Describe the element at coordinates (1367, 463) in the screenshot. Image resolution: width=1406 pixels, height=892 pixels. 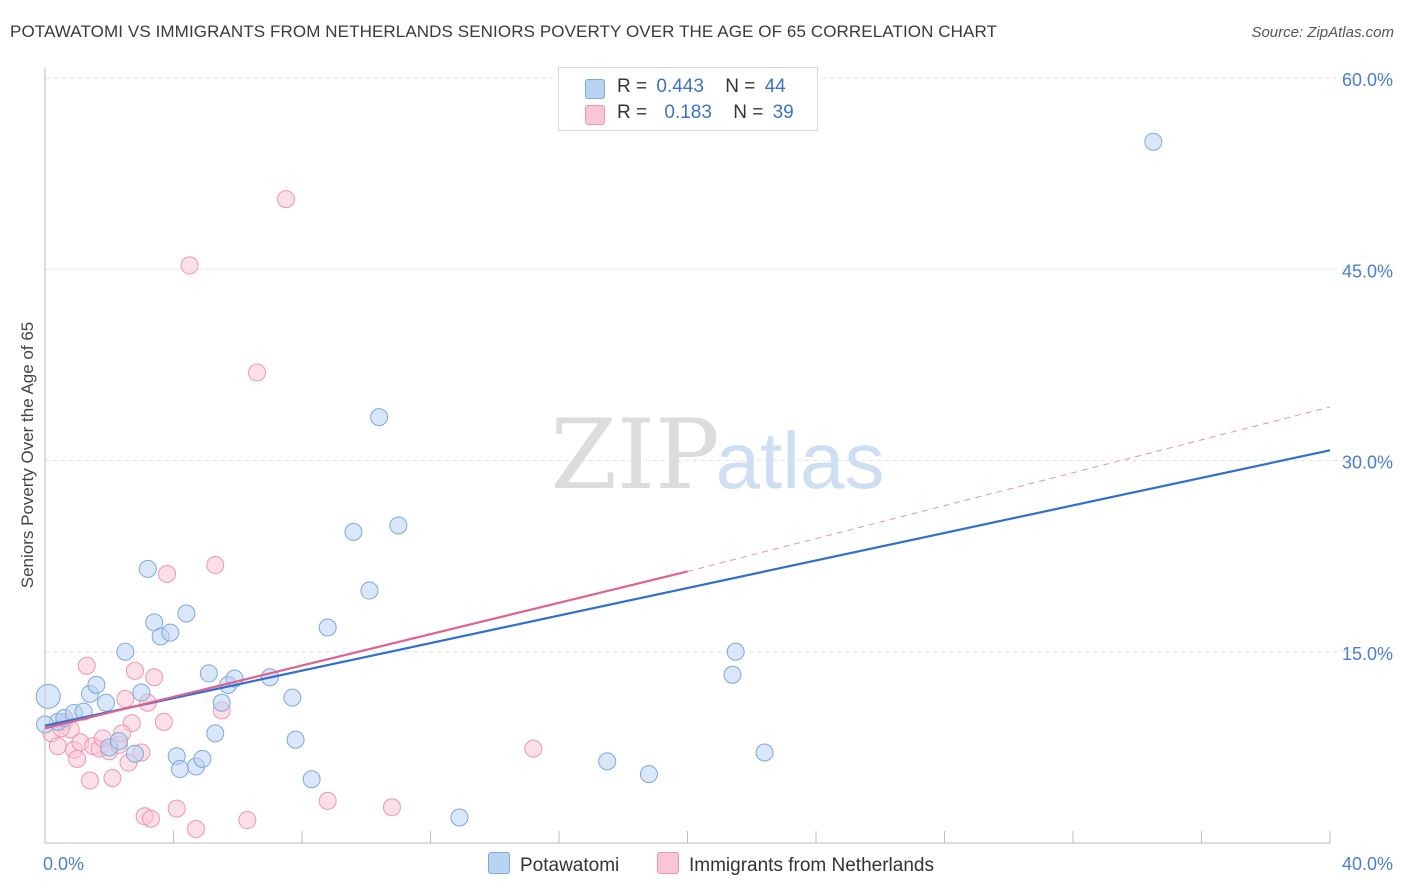
I see `y-tick-label: 30.0%` at that location.